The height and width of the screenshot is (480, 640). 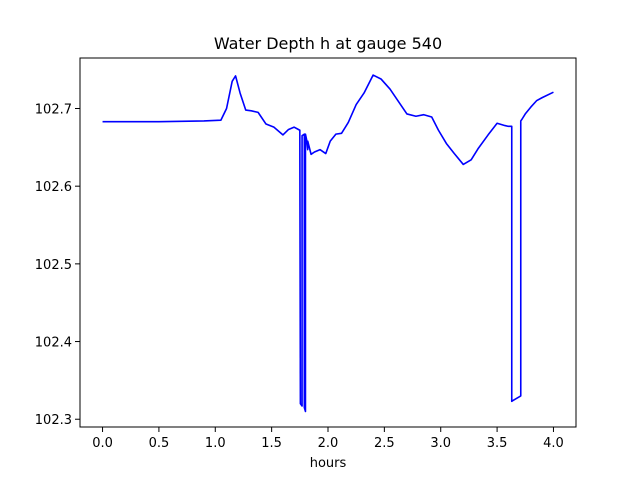 What do you see at coordinates (384, 443) in the screenshot?
I see `x-tick-label: 2.5` at bounding box center [384, 443].